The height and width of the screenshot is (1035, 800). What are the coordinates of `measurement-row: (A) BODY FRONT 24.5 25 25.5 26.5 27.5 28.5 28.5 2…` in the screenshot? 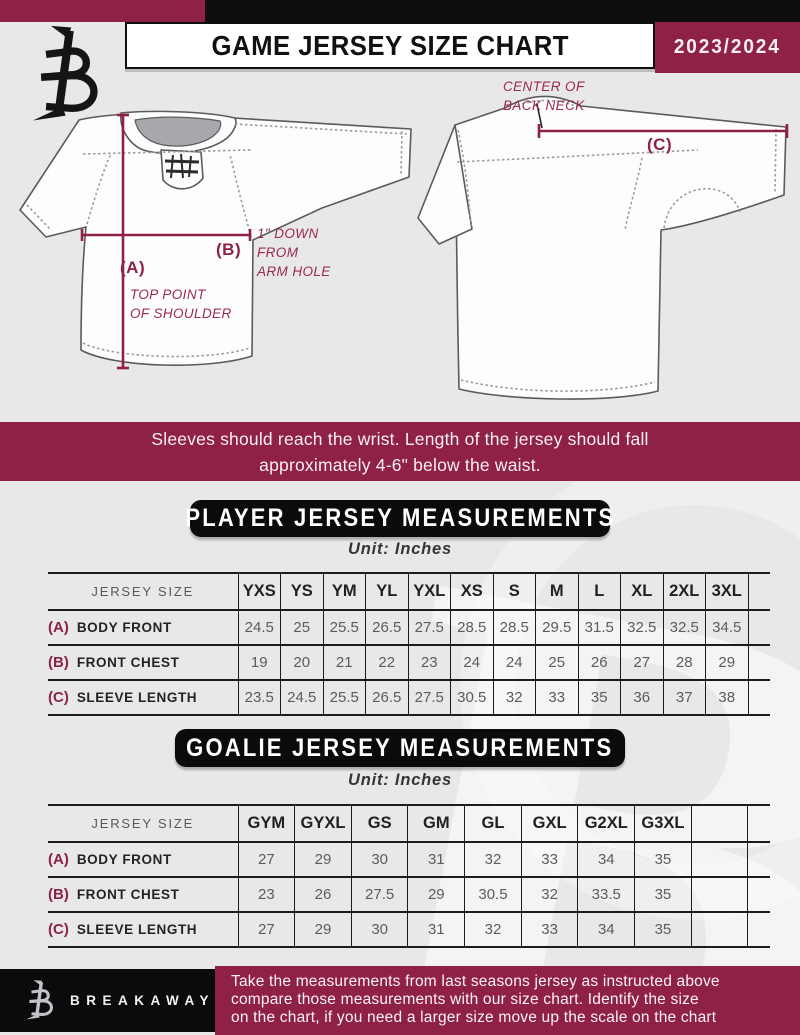 It's located at (409, 627).